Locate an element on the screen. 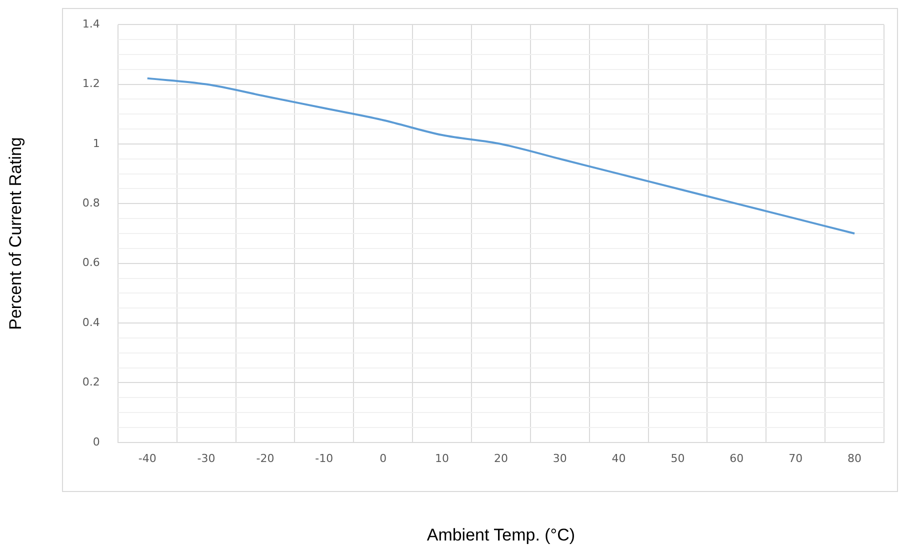  x-tick-label: -40 is located at coordinates (147, 458).